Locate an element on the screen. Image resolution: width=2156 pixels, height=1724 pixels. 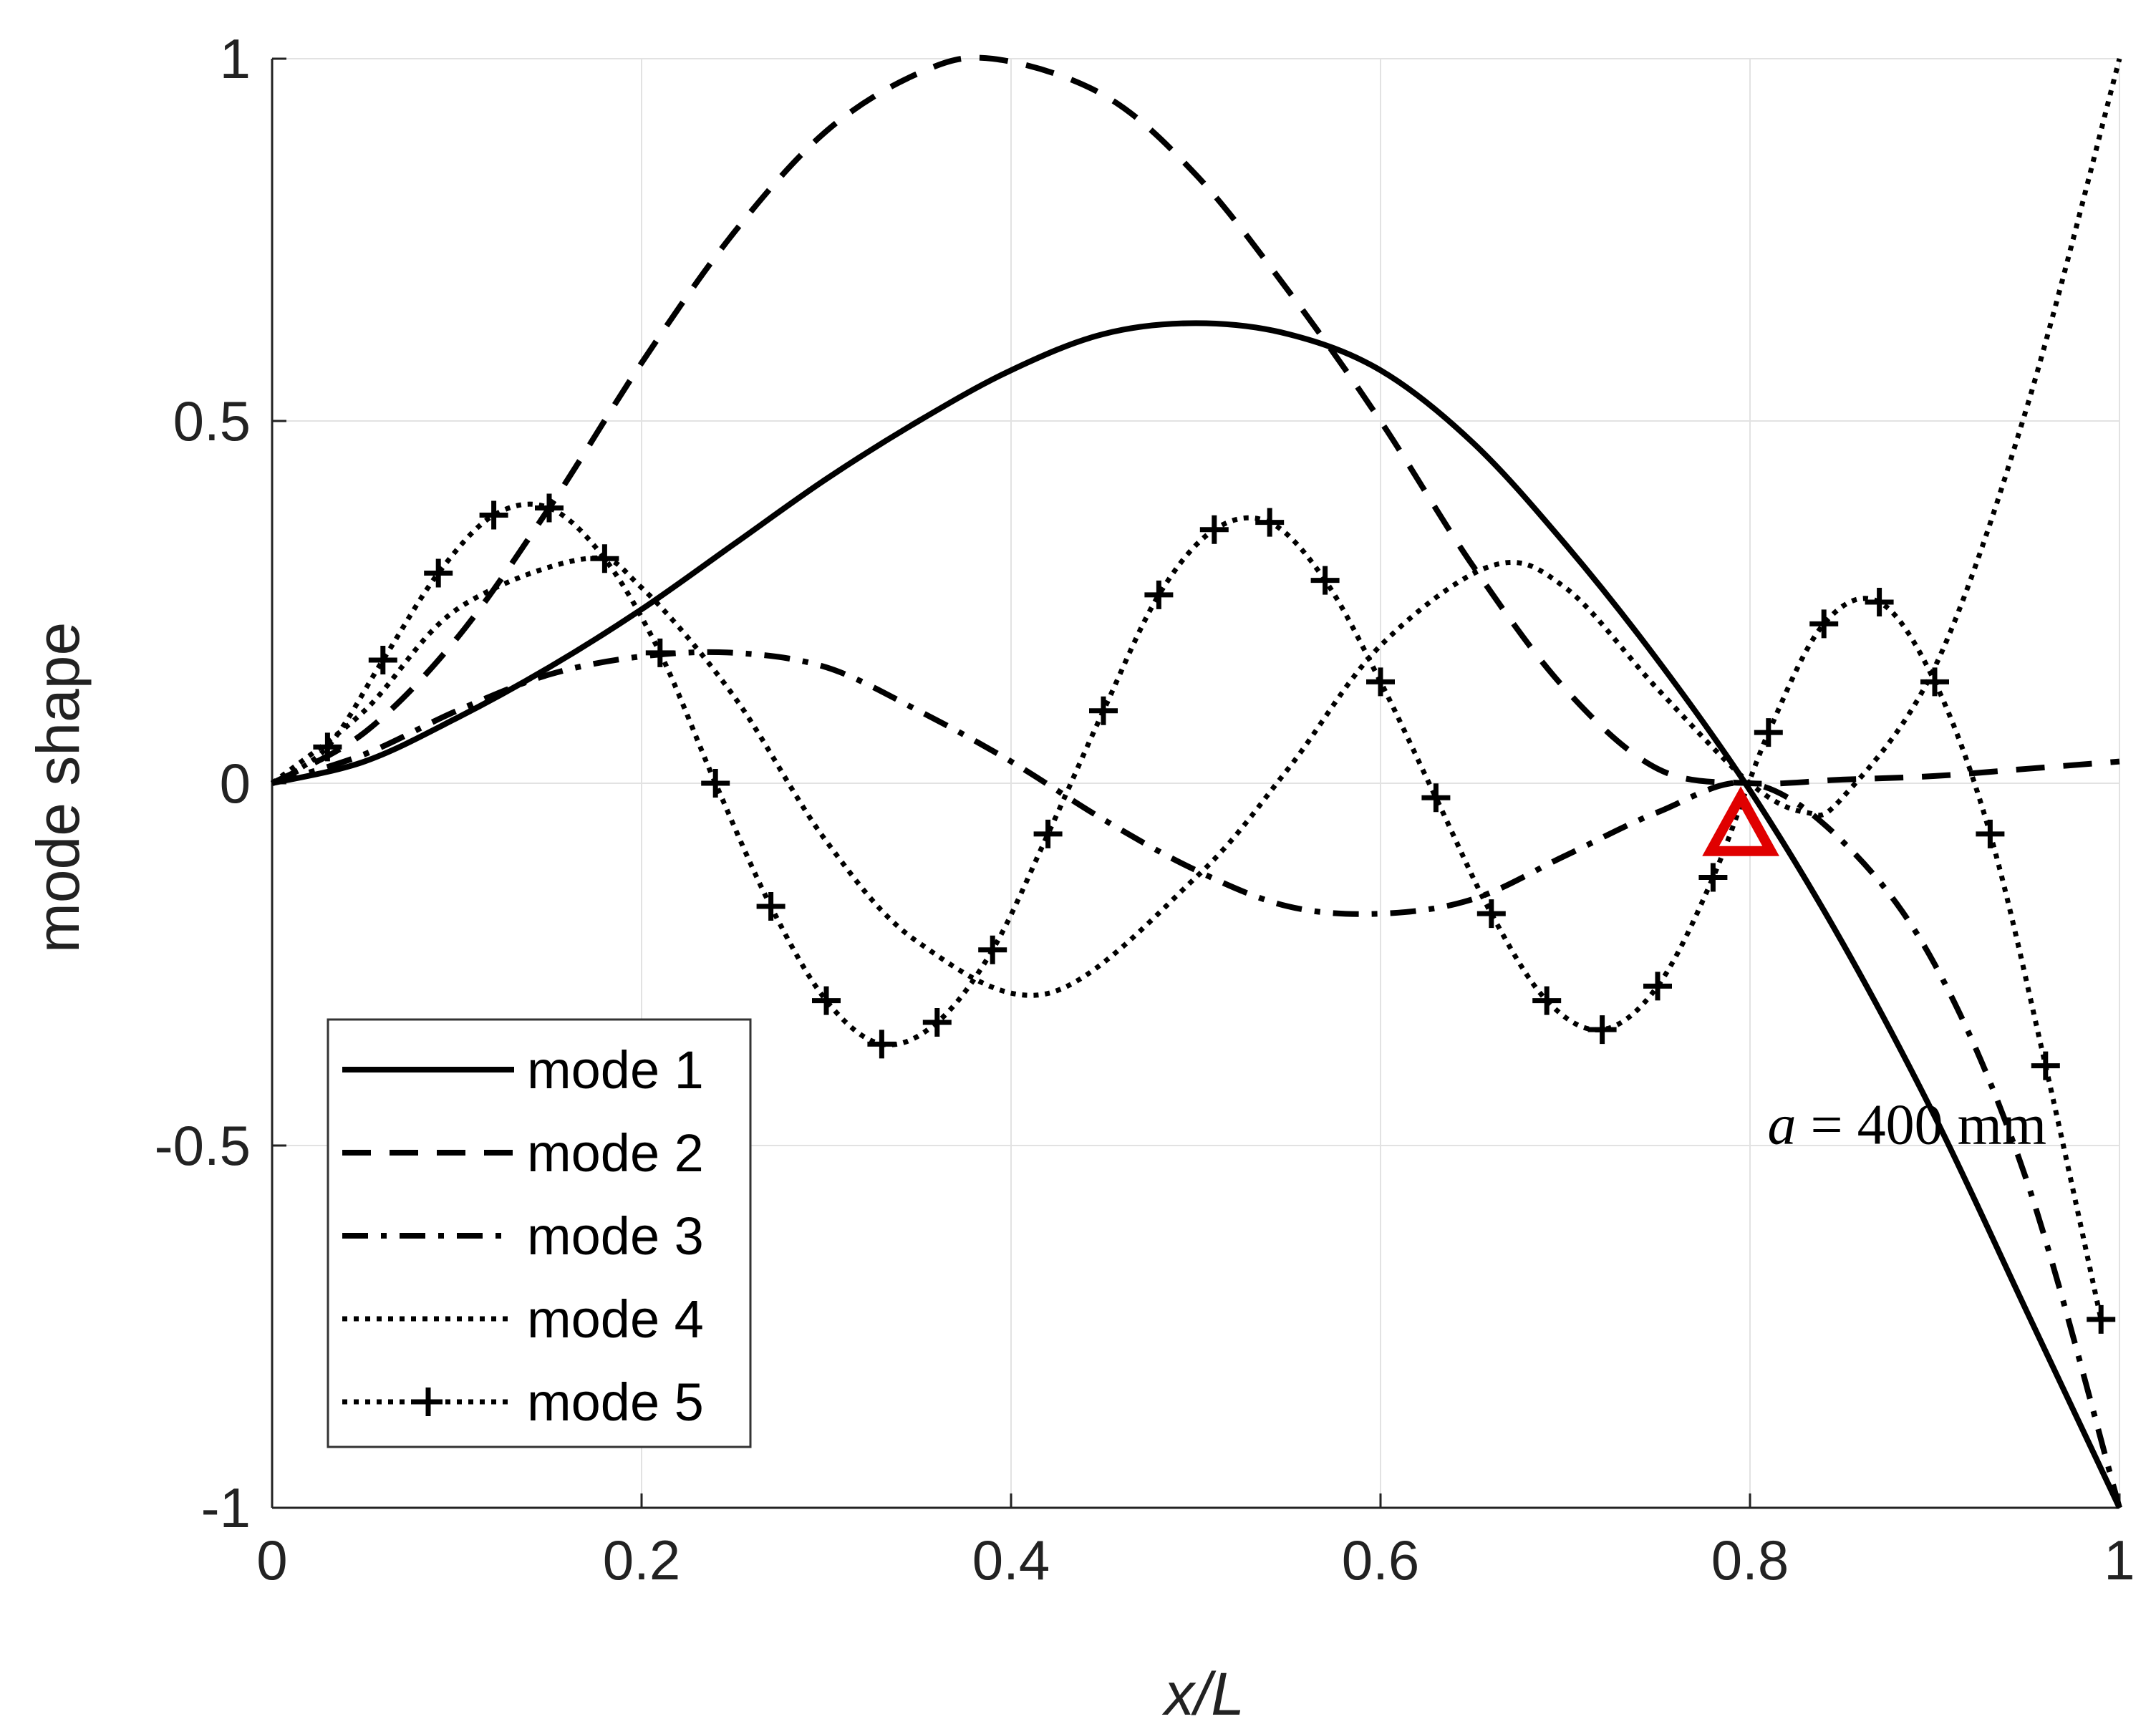
y-tick-labels: -1 -0.5 0 0.5 1 is located at coordinates (203, 783).